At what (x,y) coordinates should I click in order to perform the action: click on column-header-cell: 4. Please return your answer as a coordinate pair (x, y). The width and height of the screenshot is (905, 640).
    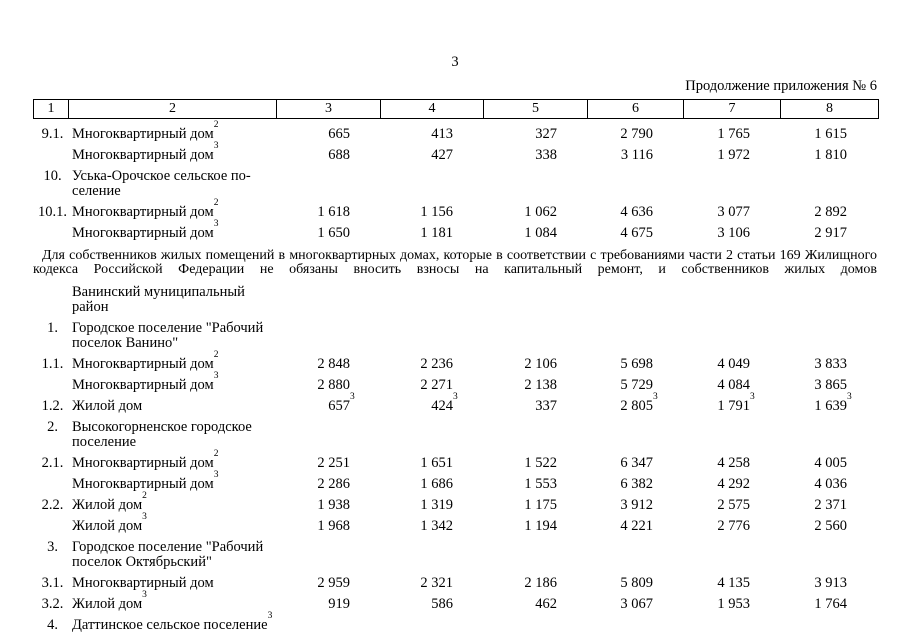
    Looking at the image, I should click on (432, 109).